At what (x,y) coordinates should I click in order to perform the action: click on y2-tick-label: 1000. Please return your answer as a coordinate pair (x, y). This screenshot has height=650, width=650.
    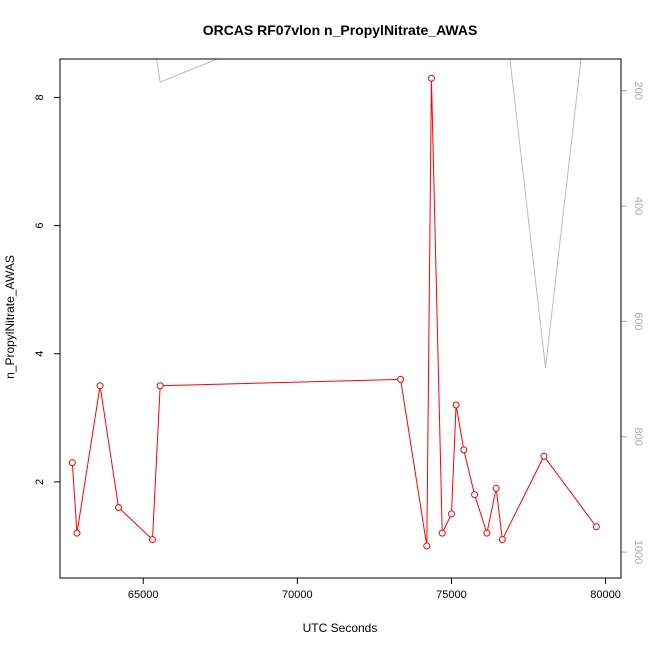
    Looking at the image, I should click on (638, 552).